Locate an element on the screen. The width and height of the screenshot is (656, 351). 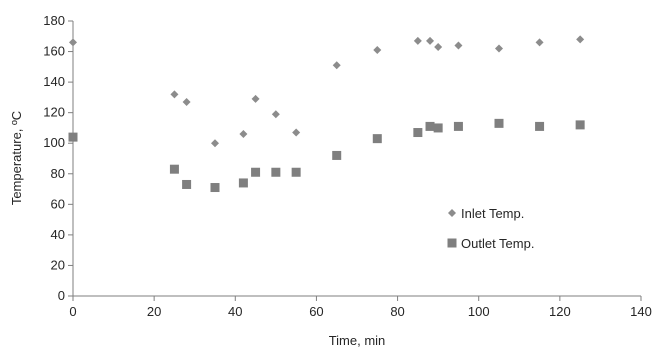
legend-inlet-marker is located at coordinates (452, 213).